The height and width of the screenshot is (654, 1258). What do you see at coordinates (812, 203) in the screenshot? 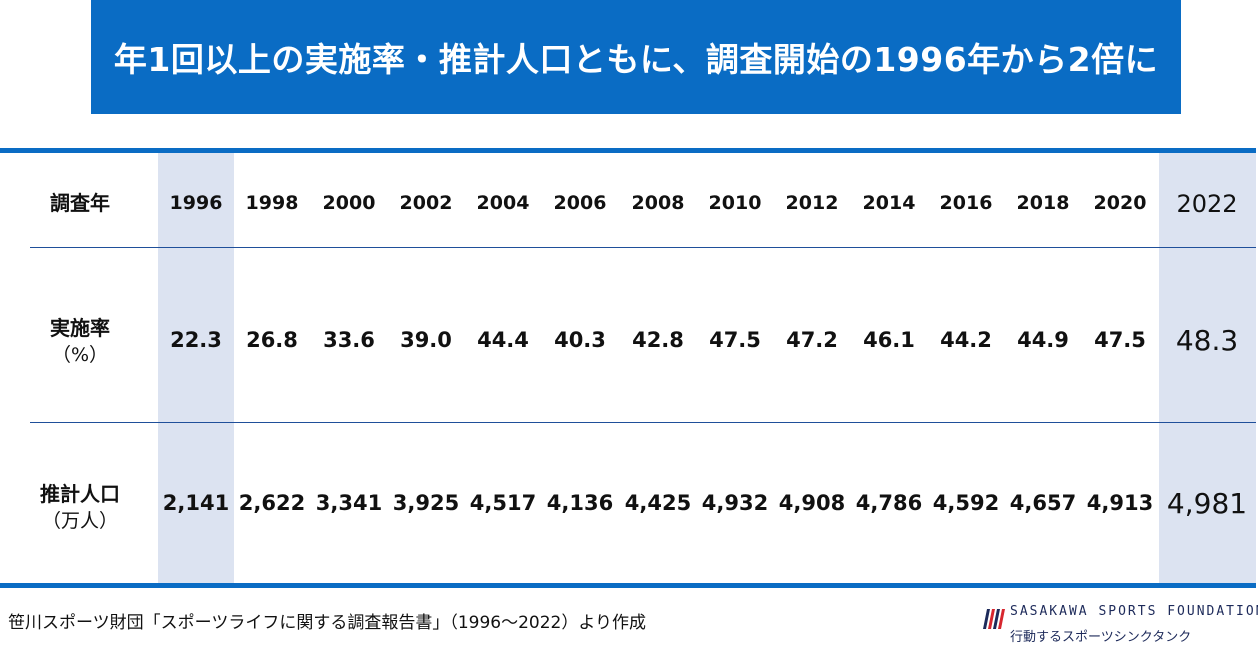
I see `year-cell-2012: 2012` at bounding box center [812, 203].